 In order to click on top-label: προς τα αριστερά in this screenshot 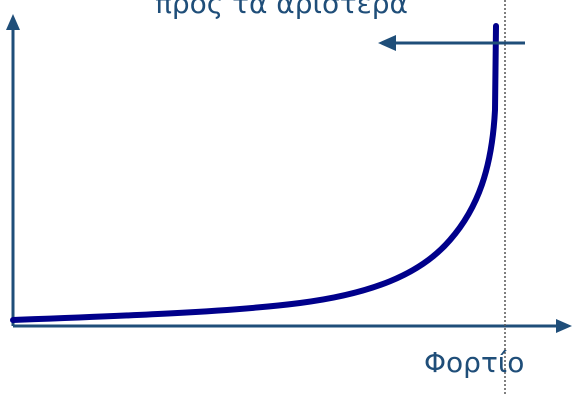, I will do `click(281, 10)`.